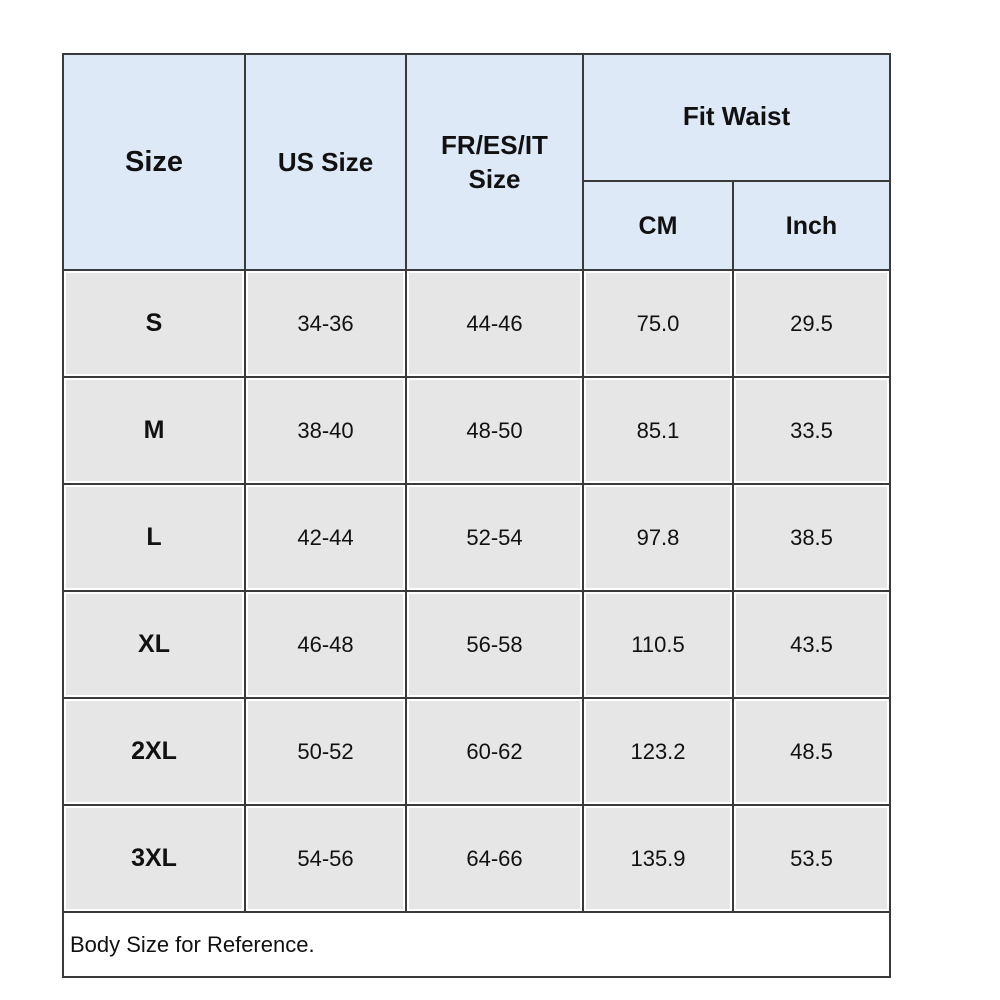 Image resolution: width=1000 pixels, height=1000 pixels. Describe the element at coordinates (658, 225) in the screenshot. I see `header-cell: CM` at that location.